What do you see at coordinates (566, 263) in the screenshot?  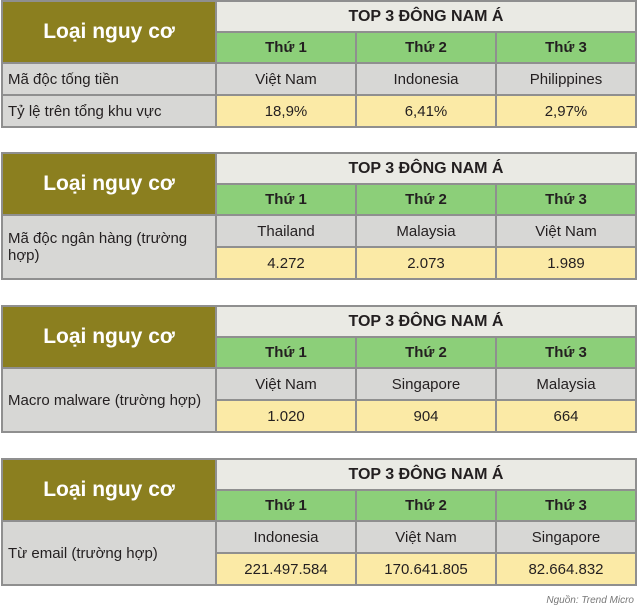 I see `value-cell: 1.989` at bounding box center [566, 263].